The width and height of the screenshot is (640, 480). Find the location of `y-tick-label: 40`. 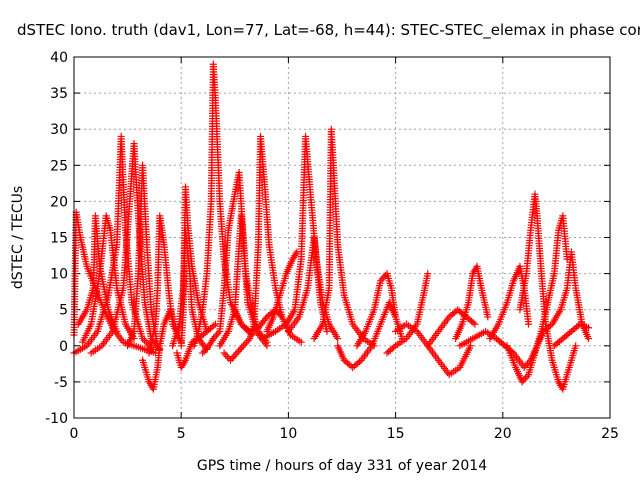

y-tick-label: 40 is located at coordinates (59, 58).